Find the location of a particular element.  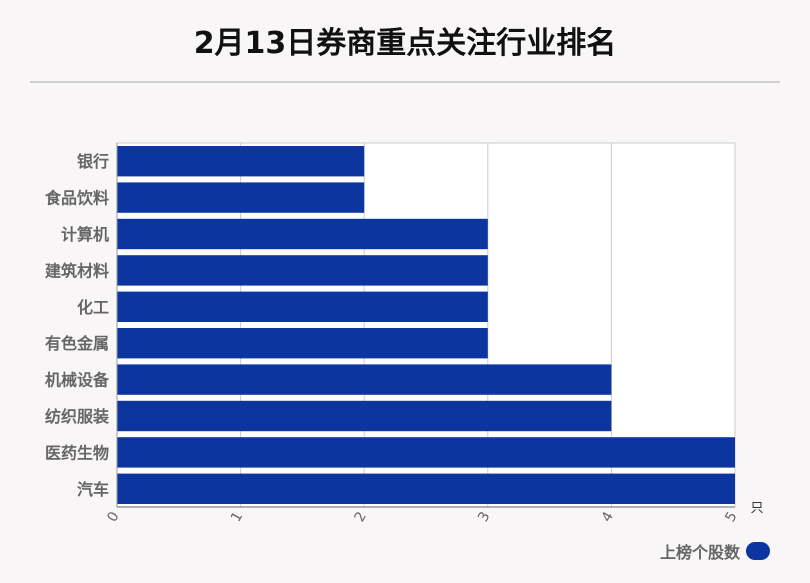

category-label: 银行 is located at coordinates (93, 161).